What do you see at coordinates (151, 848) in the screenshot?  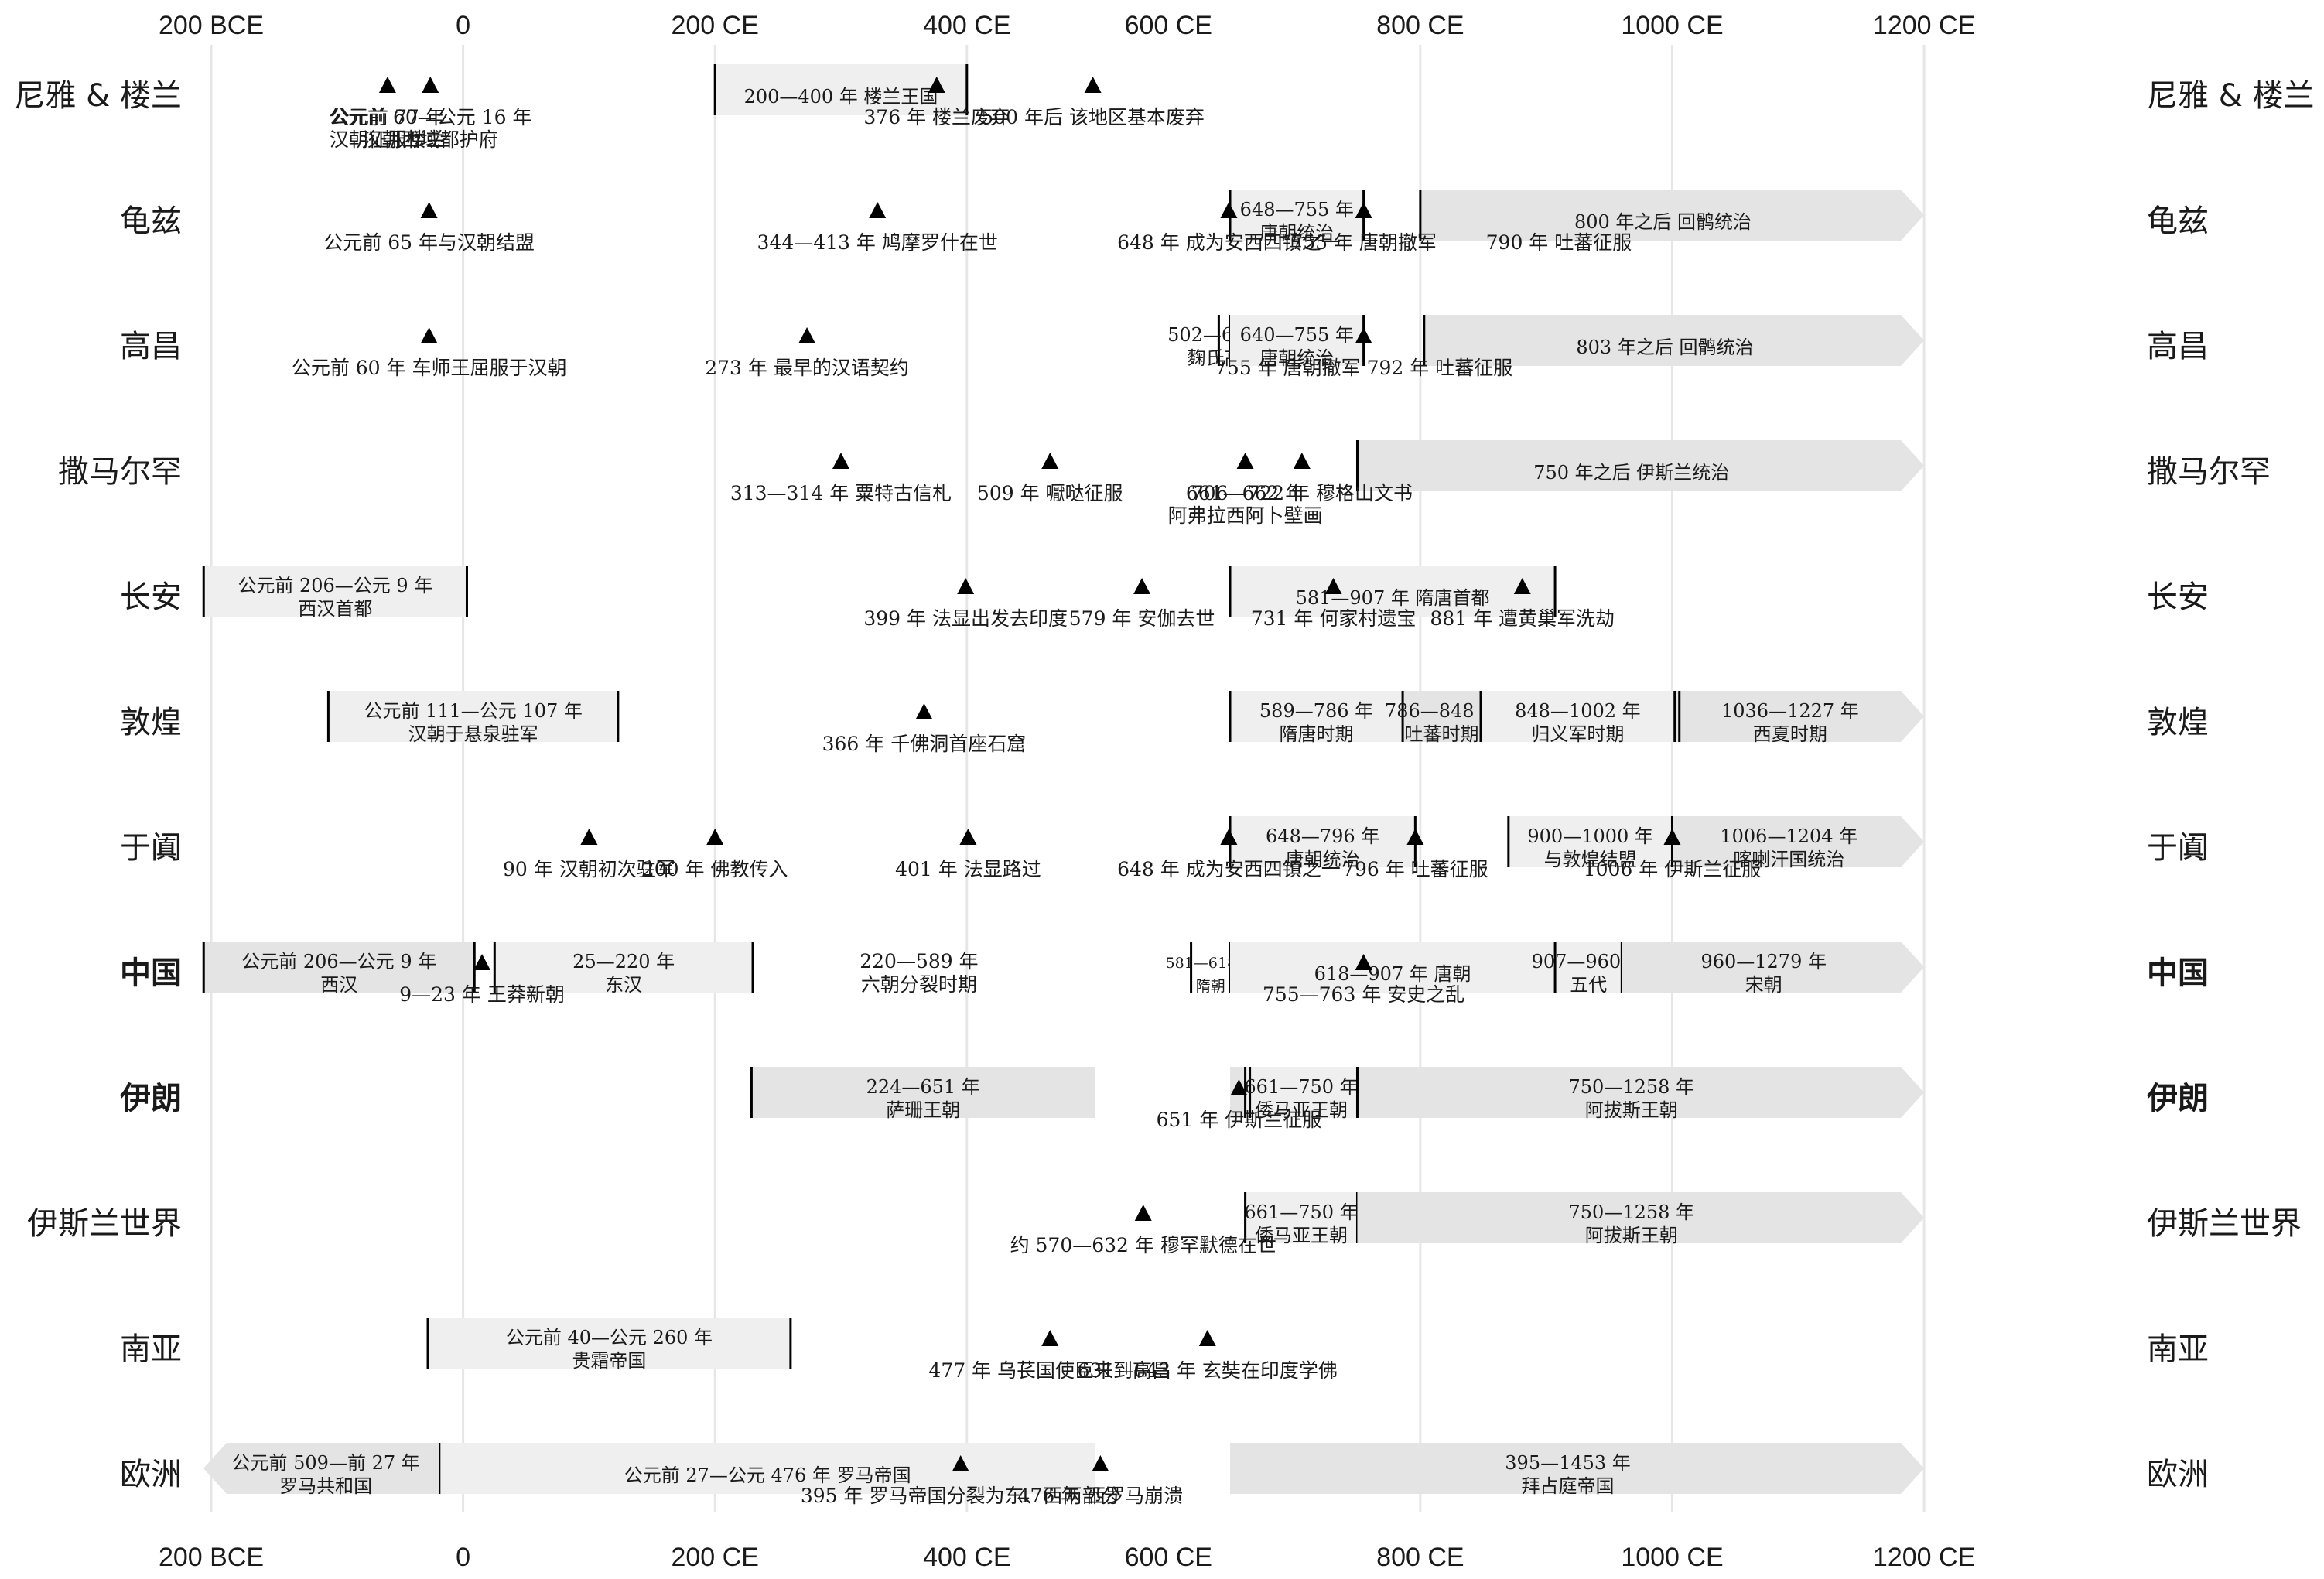 I see `row-label-left: 于阗` at bounding box center [151, 848].